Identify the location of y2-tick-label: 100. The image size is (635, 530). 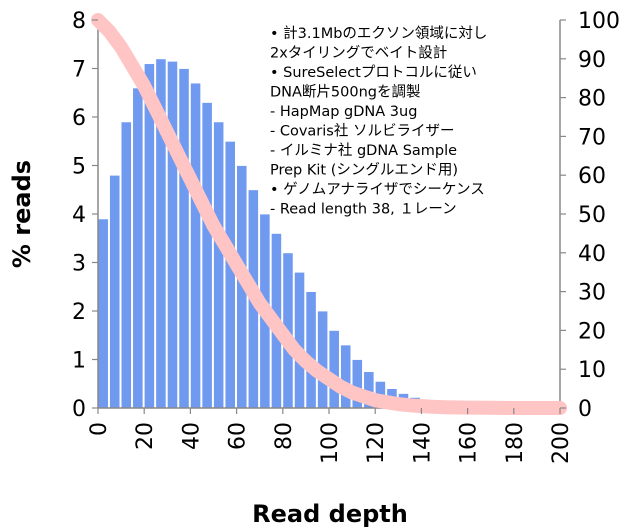
(599, 21).